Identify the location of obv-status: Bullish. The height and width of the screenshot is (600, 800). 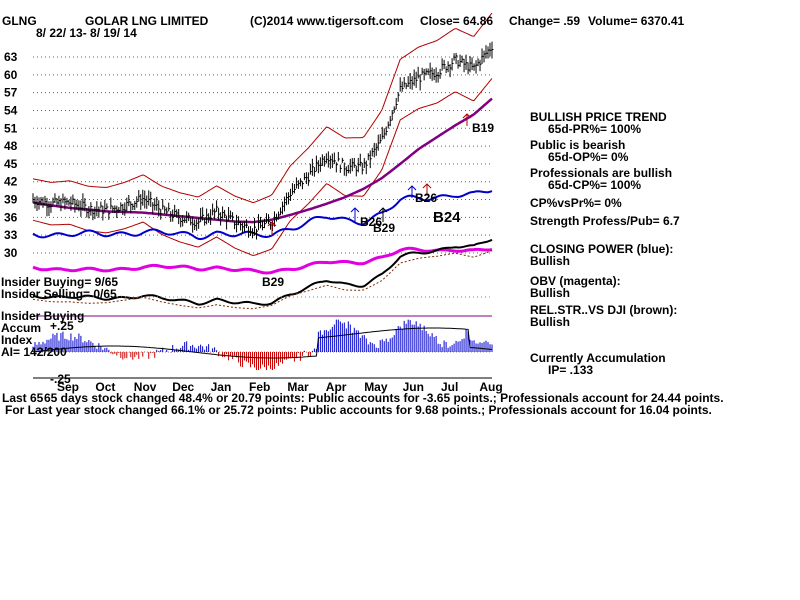
(550, 293).